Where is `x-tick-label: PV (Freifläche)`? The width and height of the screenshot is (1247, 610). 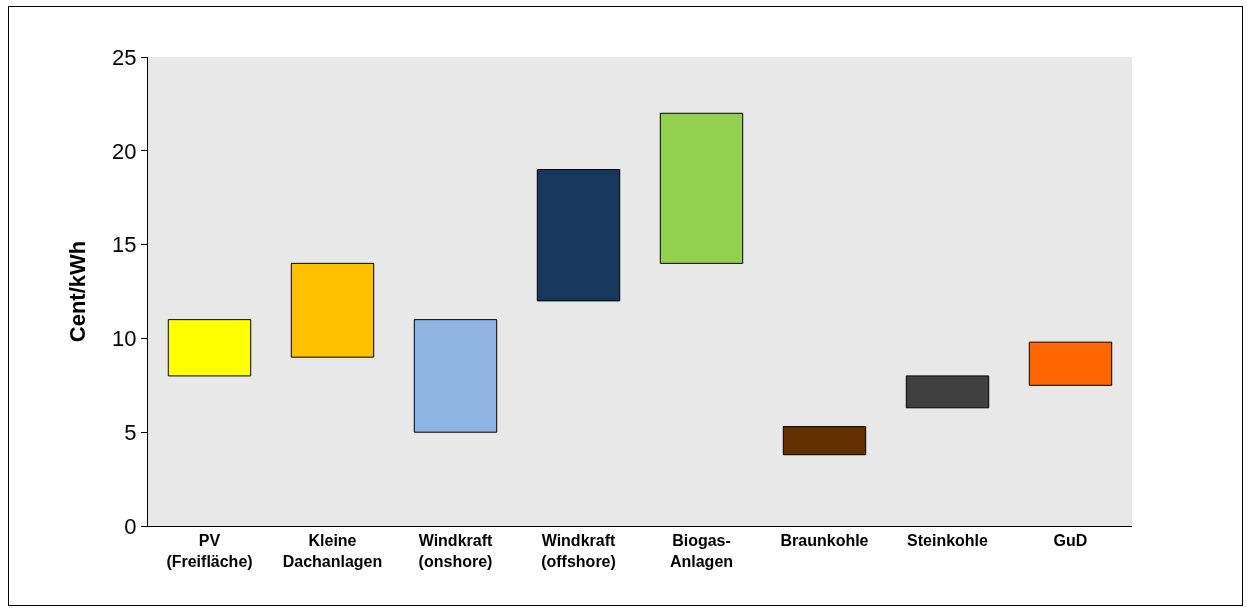
x-tick-label: PV (Freifläche) is located at coordinates (209, 551).